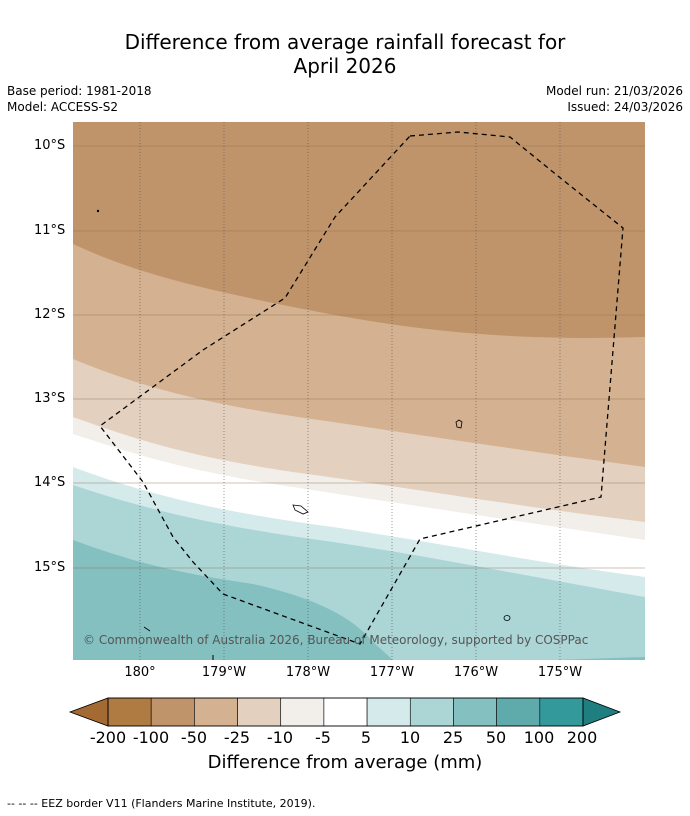  Describe the element at coordinates (496, 737) in the screenshot. I see `colorbar-label: 50` at that location.